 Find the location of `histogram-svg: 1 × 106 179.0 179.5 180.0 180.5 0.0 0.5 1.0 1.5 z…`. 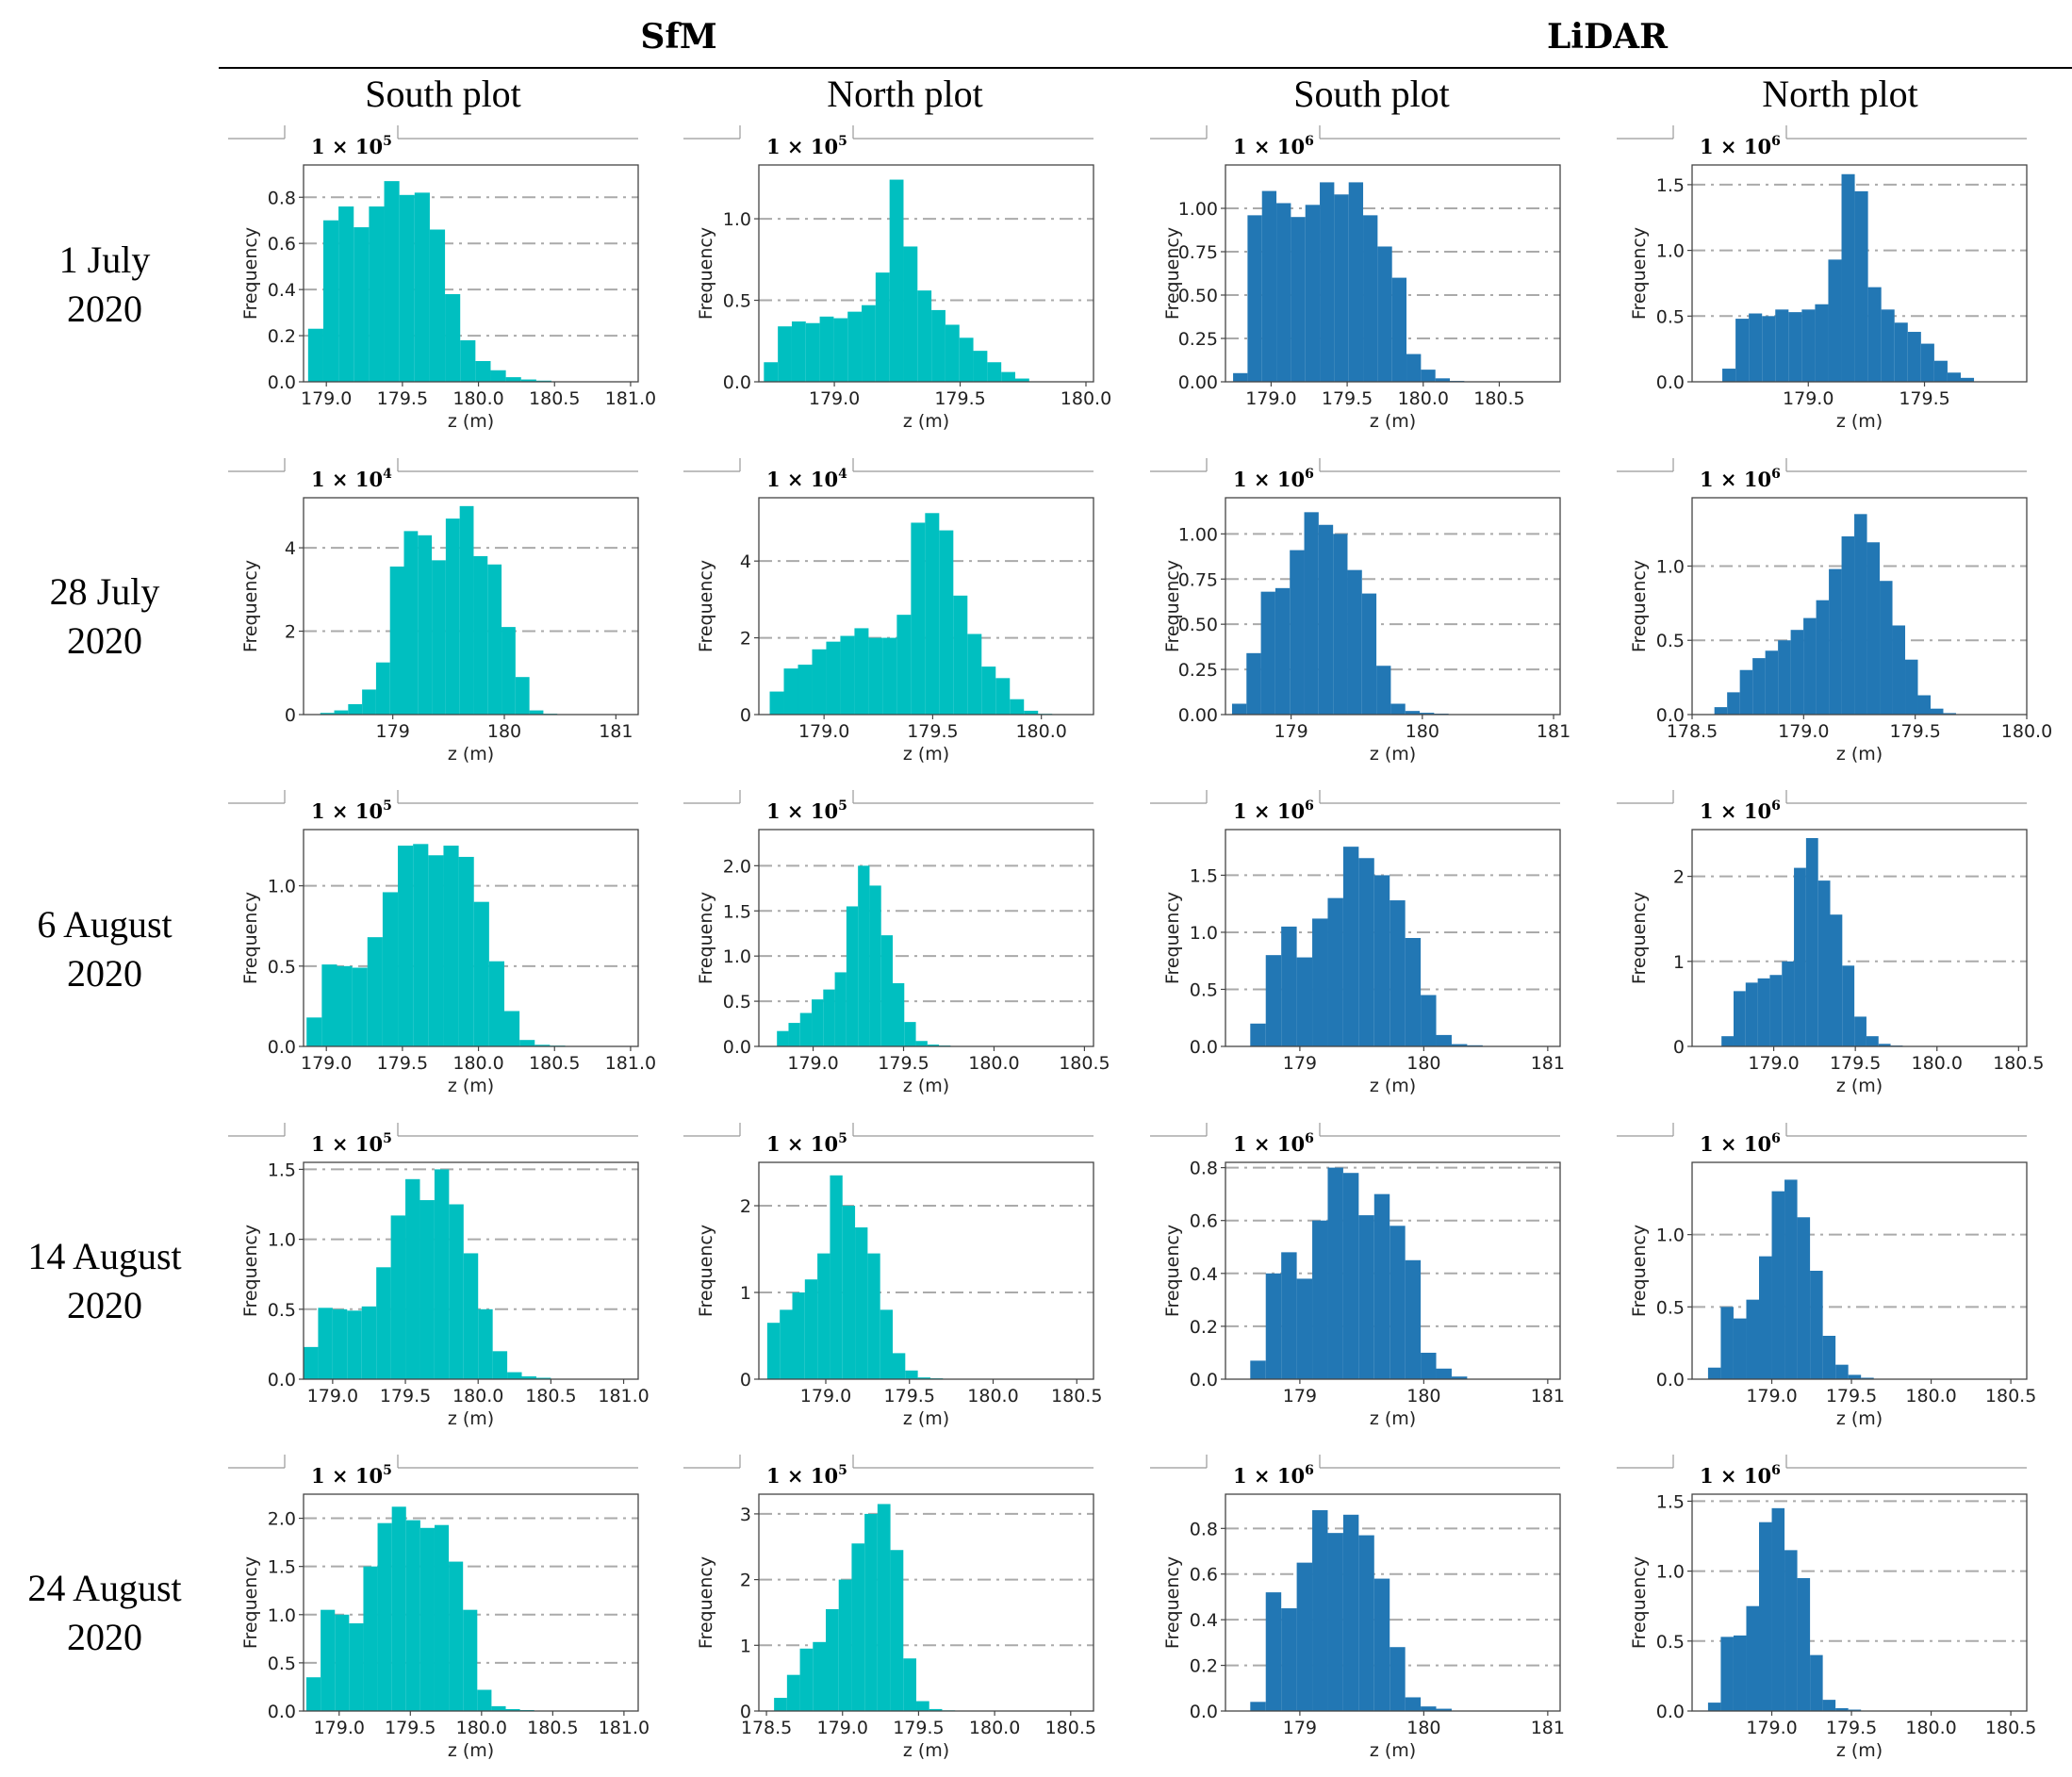

histogram-svg: 1 × 106 179.0 179.5 180.0 180.5 0.0 0.5 1.0 1.5 z… is located at coordinates (1826, 1608).